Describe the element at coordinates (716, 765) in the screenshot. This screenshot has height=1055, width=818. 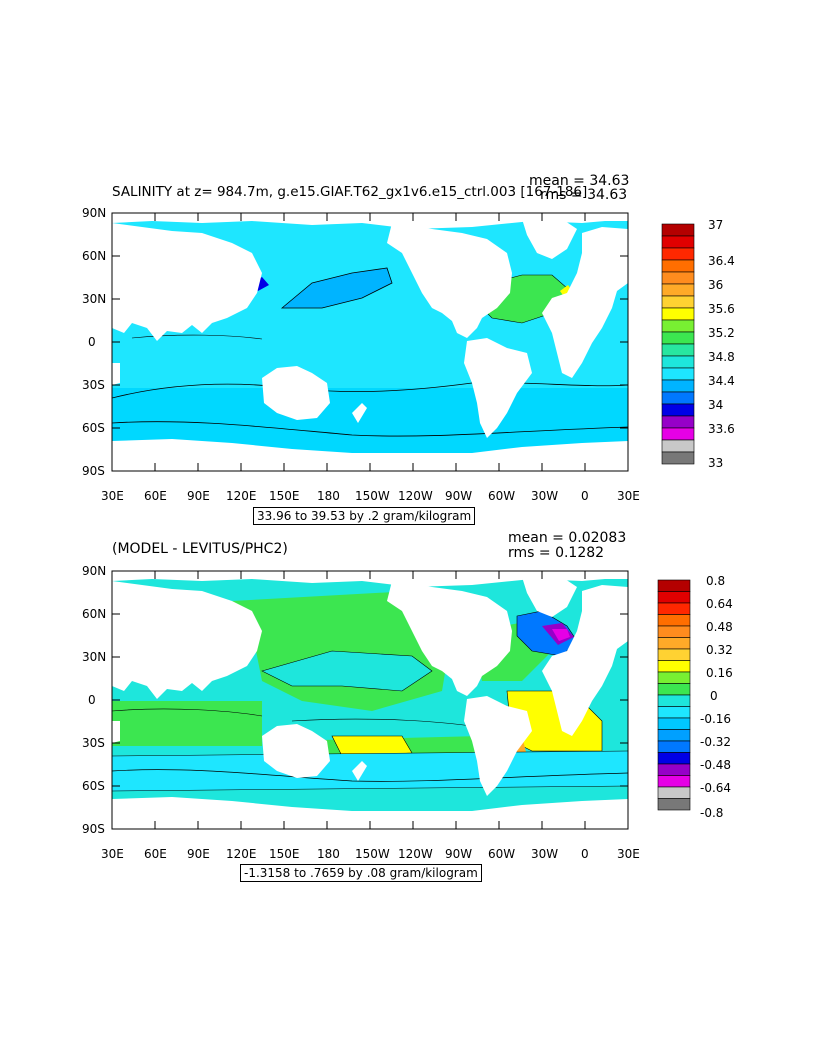
I see `colorbar-label: -0.48` at that location.